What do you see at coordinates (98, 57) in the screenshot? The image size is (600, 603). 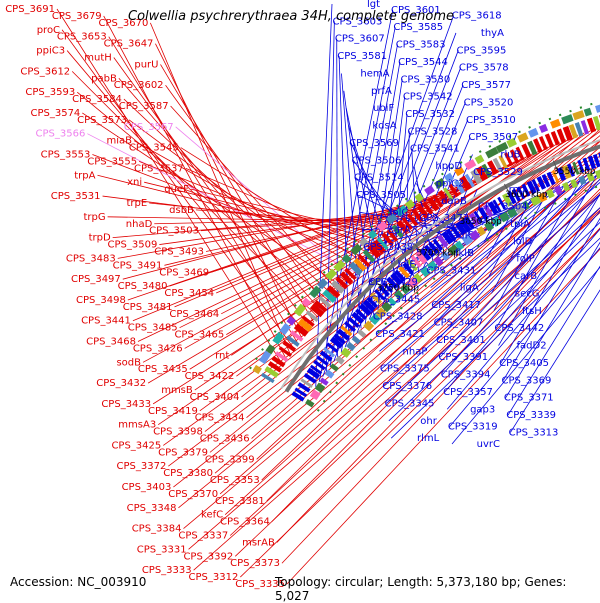 I see `gene-label: mutH` at bounding box center [98, 57].